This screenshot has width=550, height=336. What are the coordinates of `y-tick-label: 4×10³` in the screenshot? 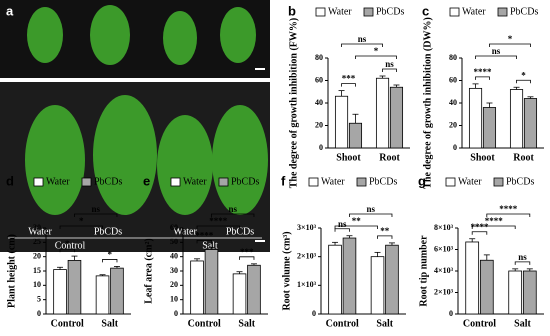 It's located at (444, 270).